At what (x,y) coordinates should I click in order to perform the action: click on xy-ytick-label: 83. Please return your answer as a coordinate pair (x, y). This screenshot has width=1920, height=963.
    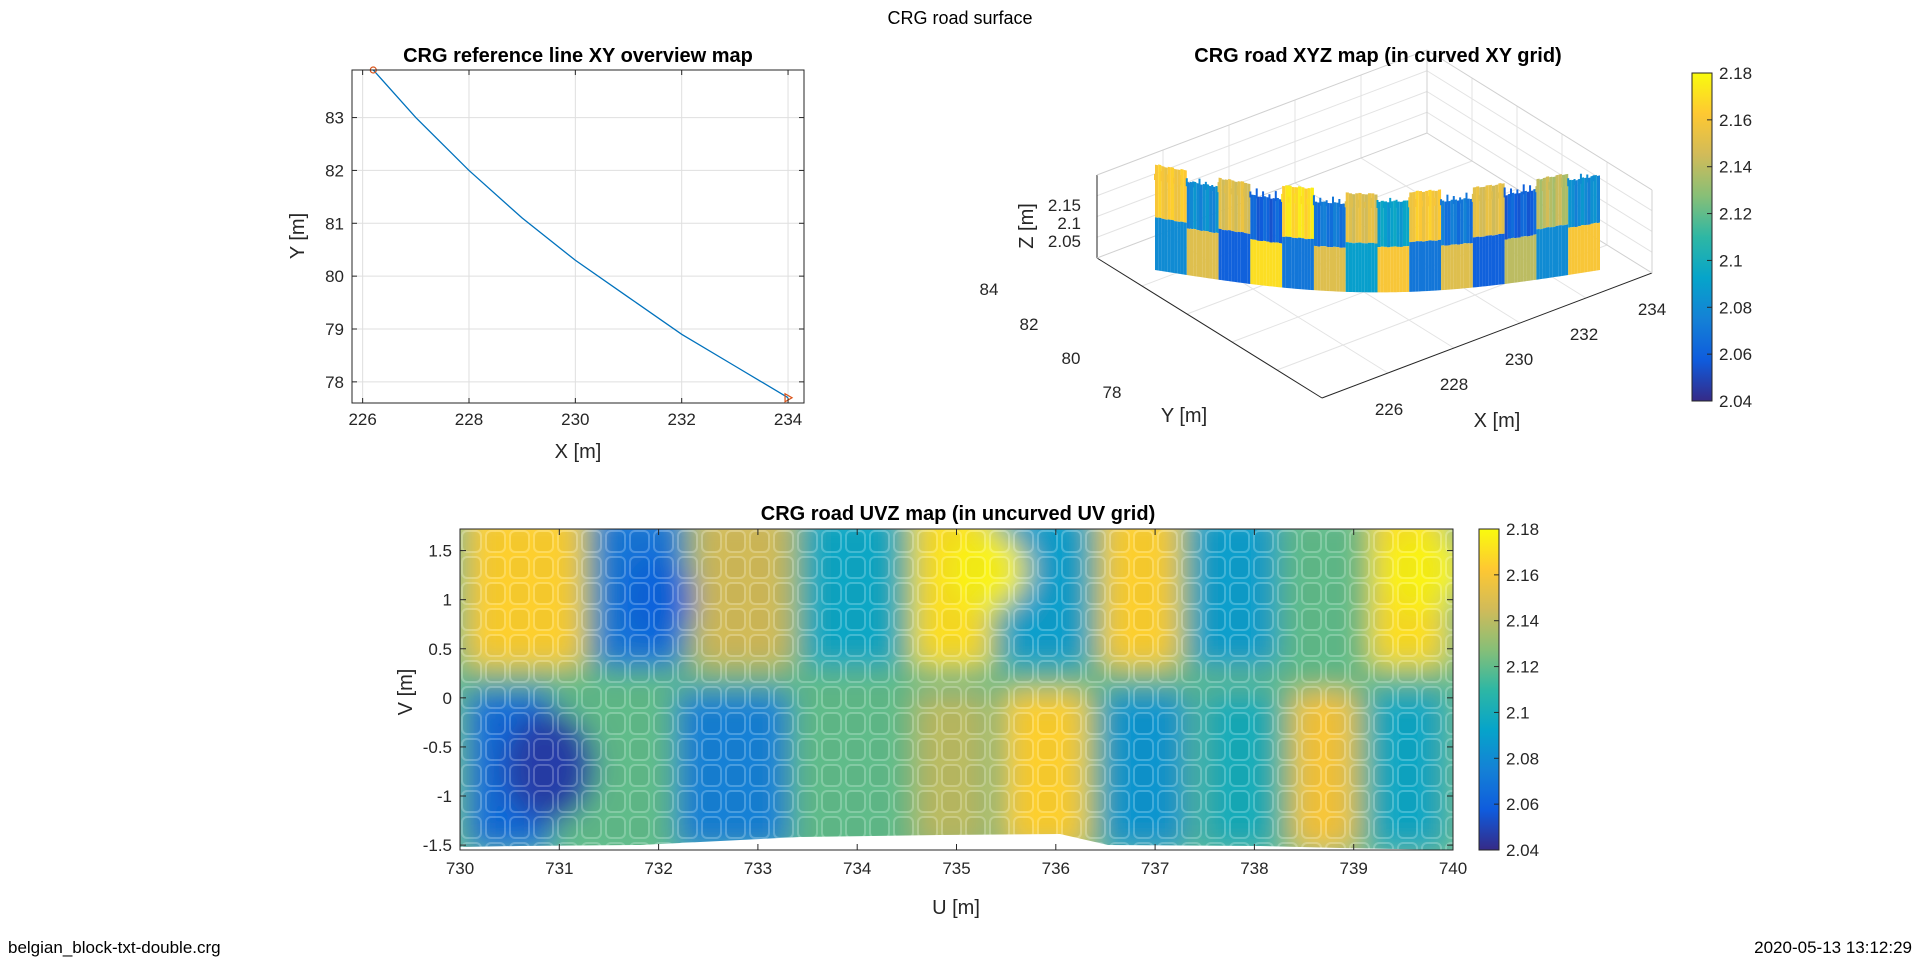
    Looking at the image, I should click on (334, 118).